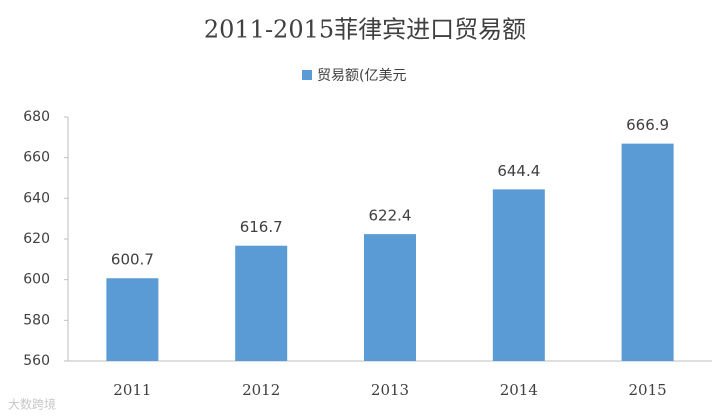 Image resolution: width=727 pixels, height=418 pixels. Describe the element at coordinates (518, 171) in the screenshot. I see `data-label: 644.4` at that location.